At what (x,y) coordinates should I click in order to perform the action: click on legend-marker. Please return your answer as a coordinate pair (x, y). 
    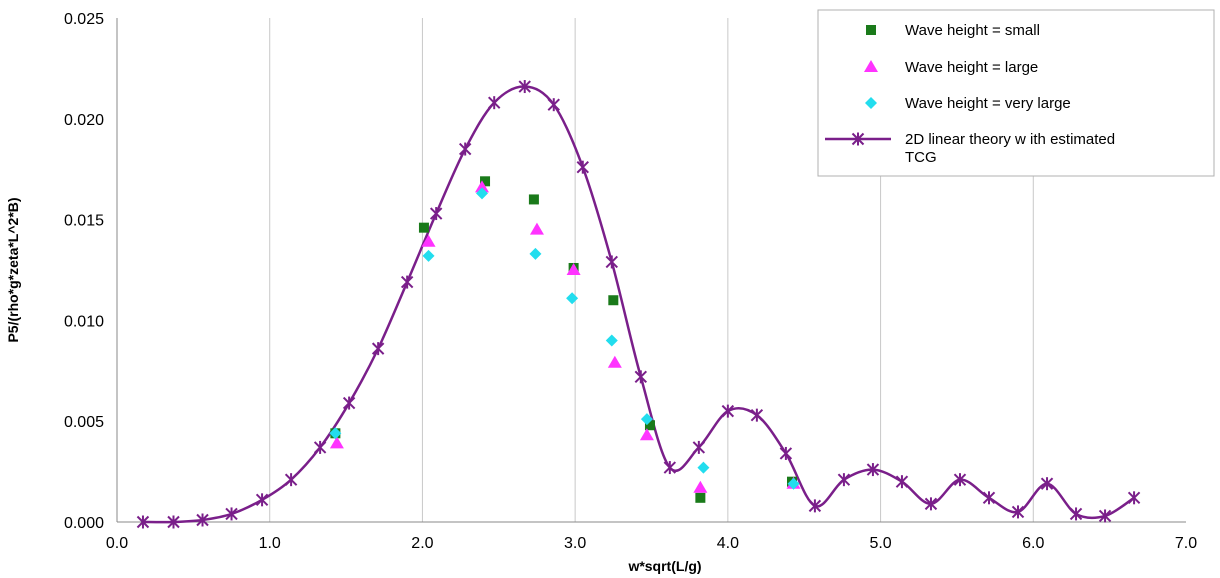
    Looking at the image, I should click on (871, 30).